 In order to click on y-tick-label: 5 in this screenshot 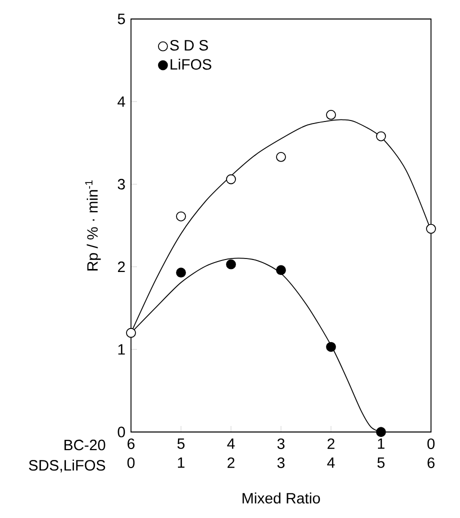, I will do `click(121, 19)`.